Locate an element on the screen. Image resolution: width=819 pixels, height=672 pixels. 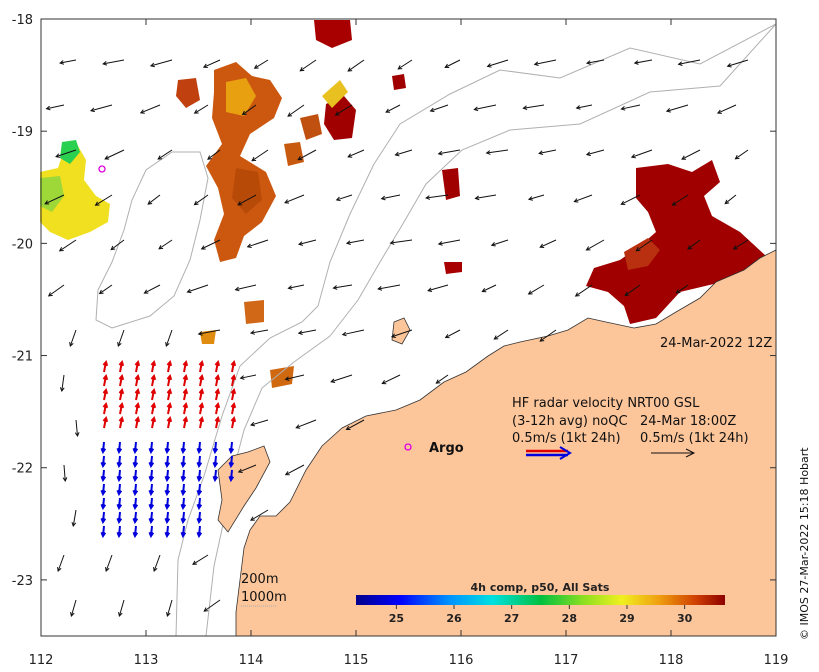
sst-patch-orange-central is located at coordinates (244, 162).